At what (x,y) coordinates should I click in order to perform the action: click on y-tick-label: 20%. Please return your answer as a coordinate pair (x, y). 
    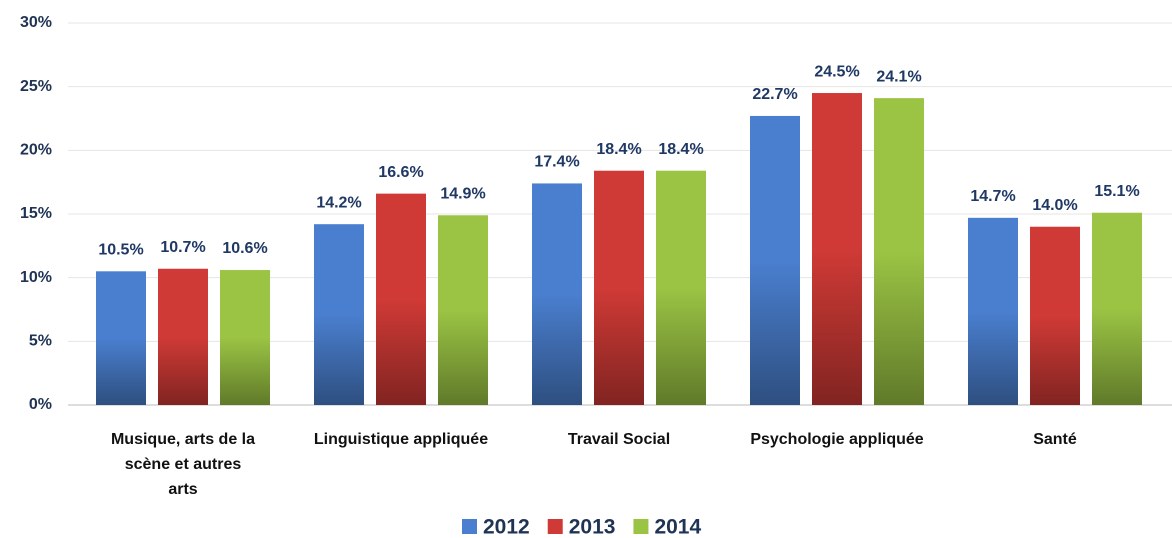
    Looking at the image, I should click on (36, 150).